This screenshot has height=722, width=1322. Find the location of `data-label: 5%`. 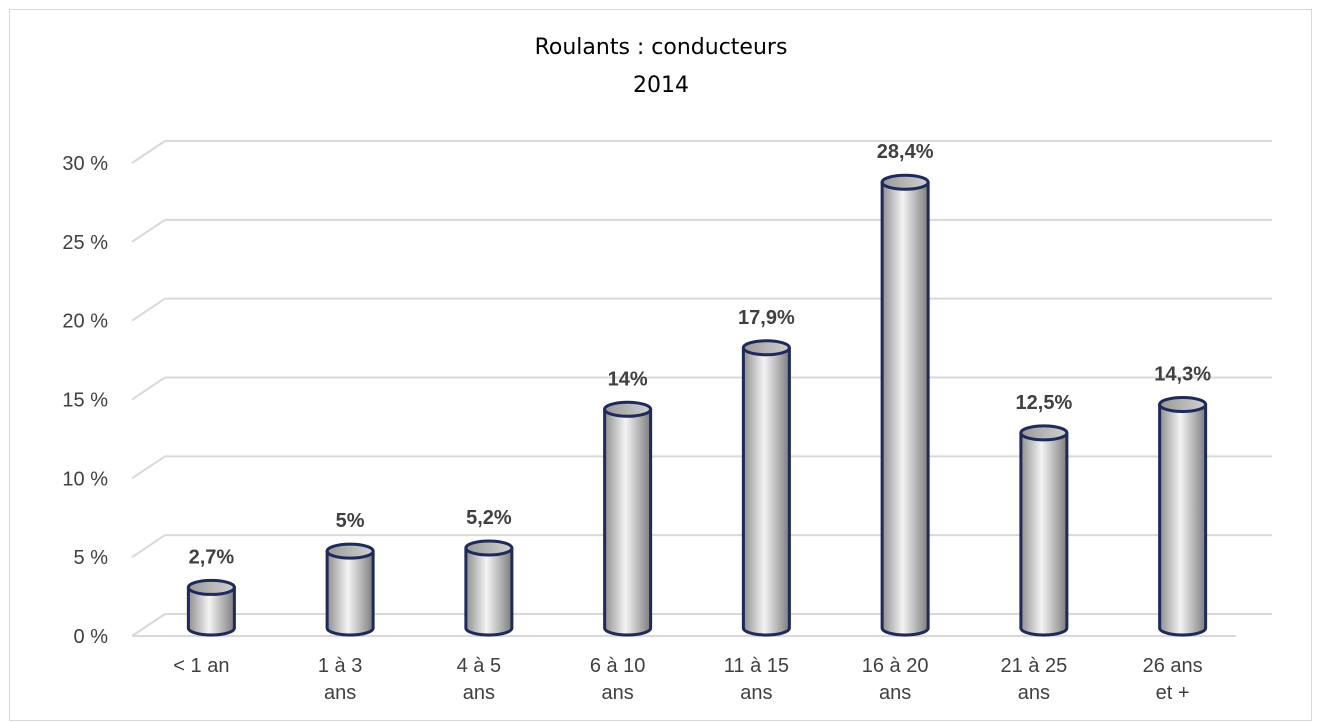

data-label: 5% is located at coordinates (350, 521).